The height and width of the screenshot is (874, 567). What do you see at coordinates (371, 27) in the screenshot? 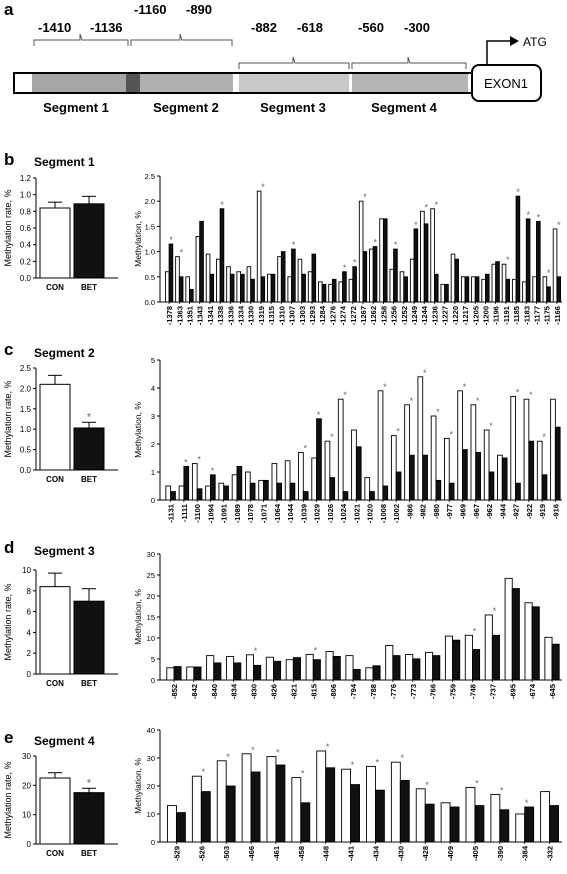
I see `coord-seg4-start: -560` at bounding box center [371, 27].